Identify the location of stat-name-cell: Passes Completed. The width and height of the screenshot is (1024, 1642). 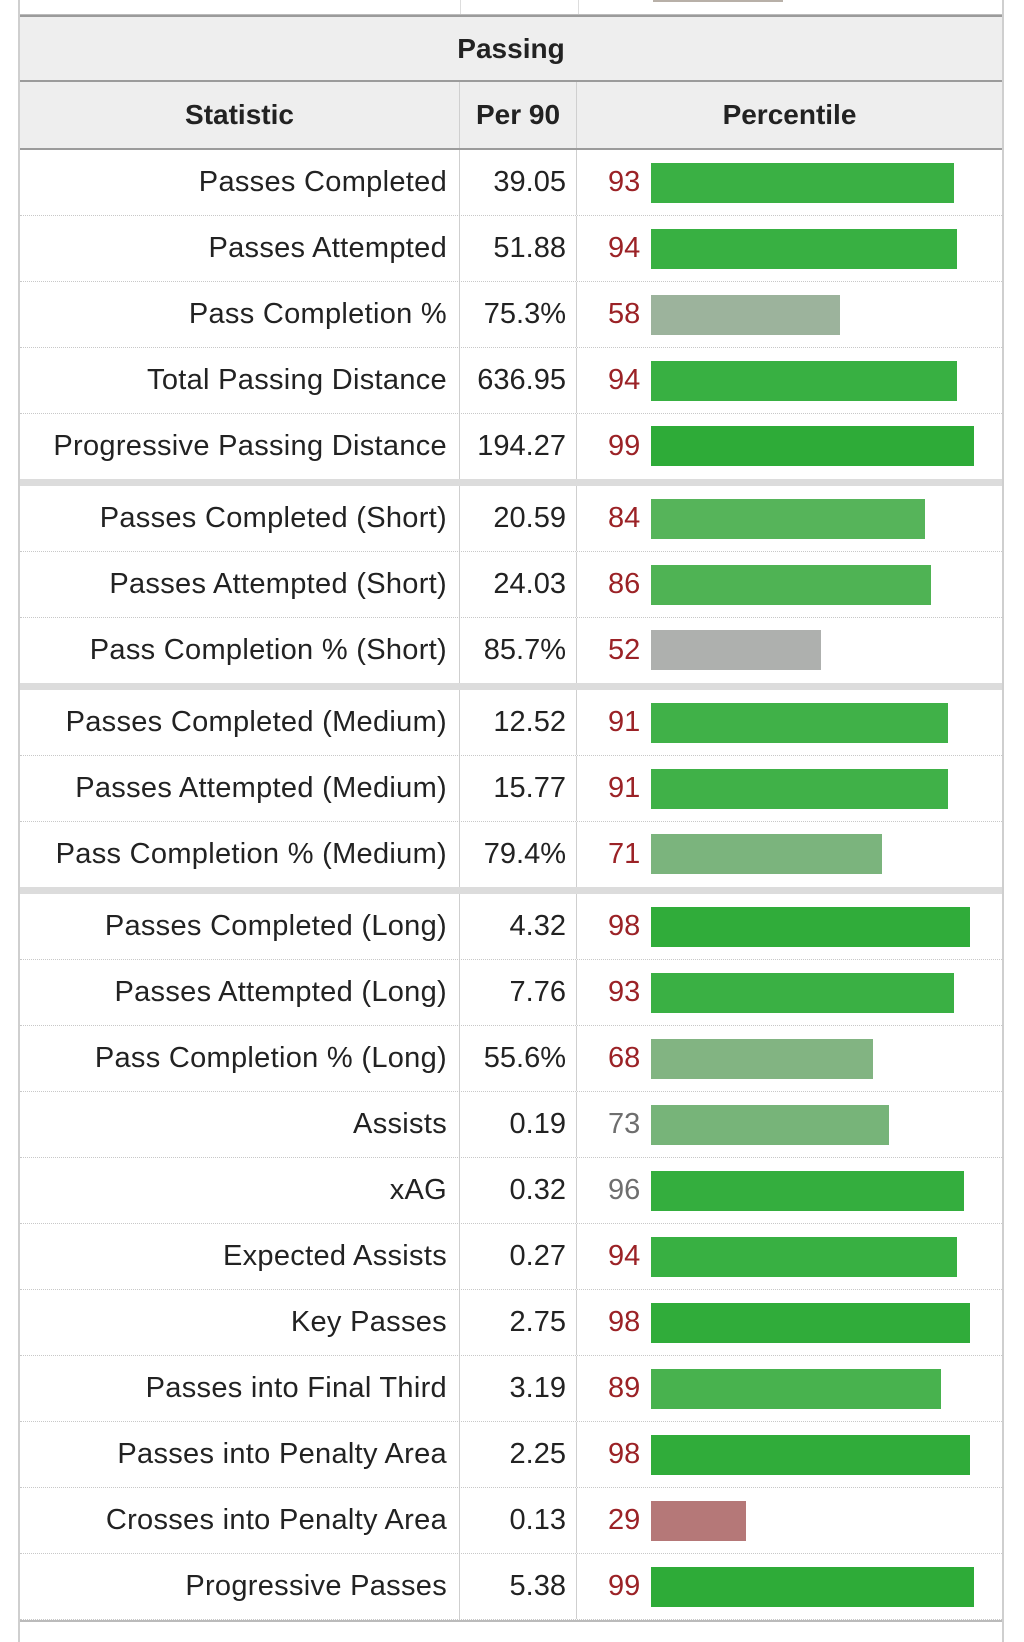
(240, 182).